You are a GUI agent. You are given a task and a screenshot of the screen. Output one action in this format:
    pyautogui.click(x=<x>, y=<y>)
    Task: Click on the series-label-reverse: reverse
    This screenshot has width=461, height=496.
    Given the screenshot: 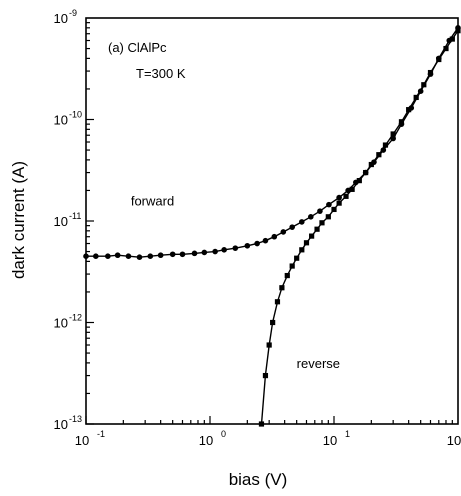 What is the action you would take?
    pyautogui.click(x=318, y=363)
    